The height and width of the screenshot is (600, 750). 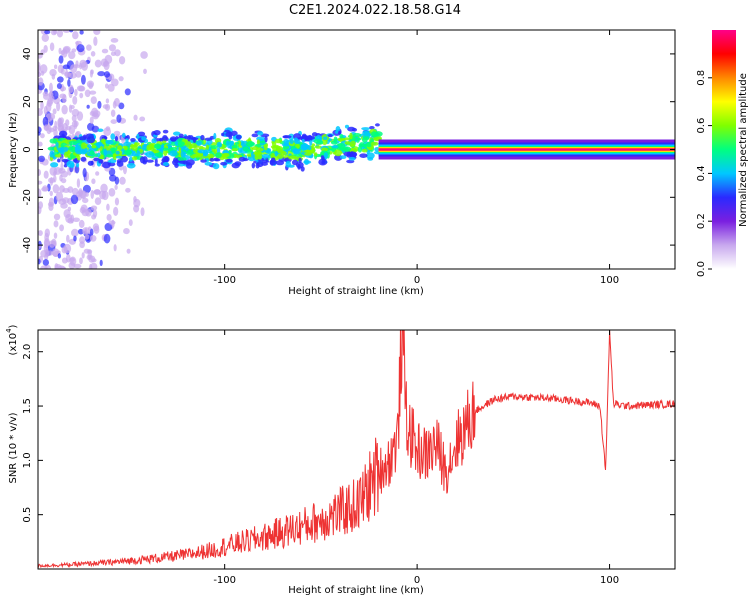 What do you see at coordinates (701, 269) in the screenshot?
I see `colorbar-tick-label: 0.0` at bounding box center [701, 269].